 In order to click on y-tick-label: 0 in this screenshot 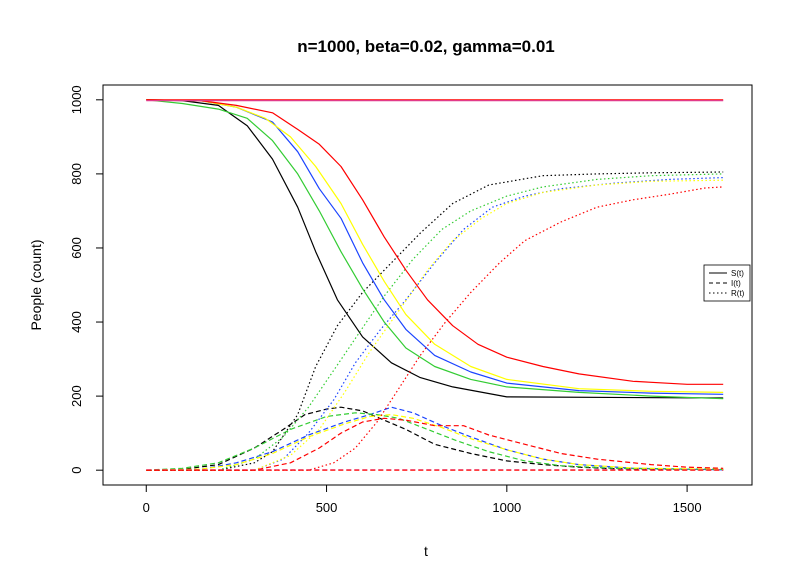, I will do `click(76, 470)`.